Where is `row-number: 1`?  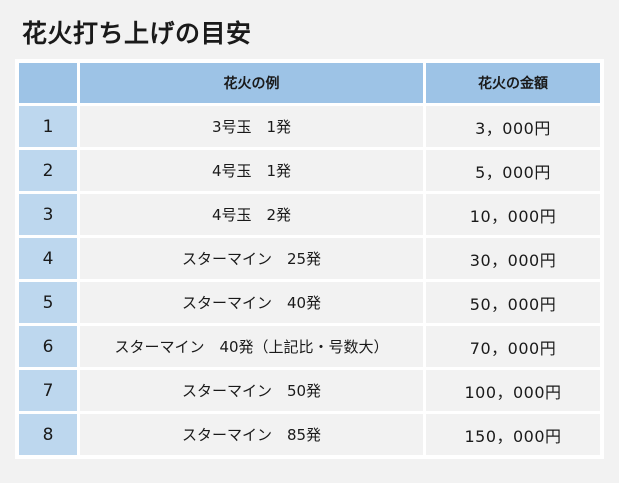 row-number: 1 is located at coordinates (48, 126).